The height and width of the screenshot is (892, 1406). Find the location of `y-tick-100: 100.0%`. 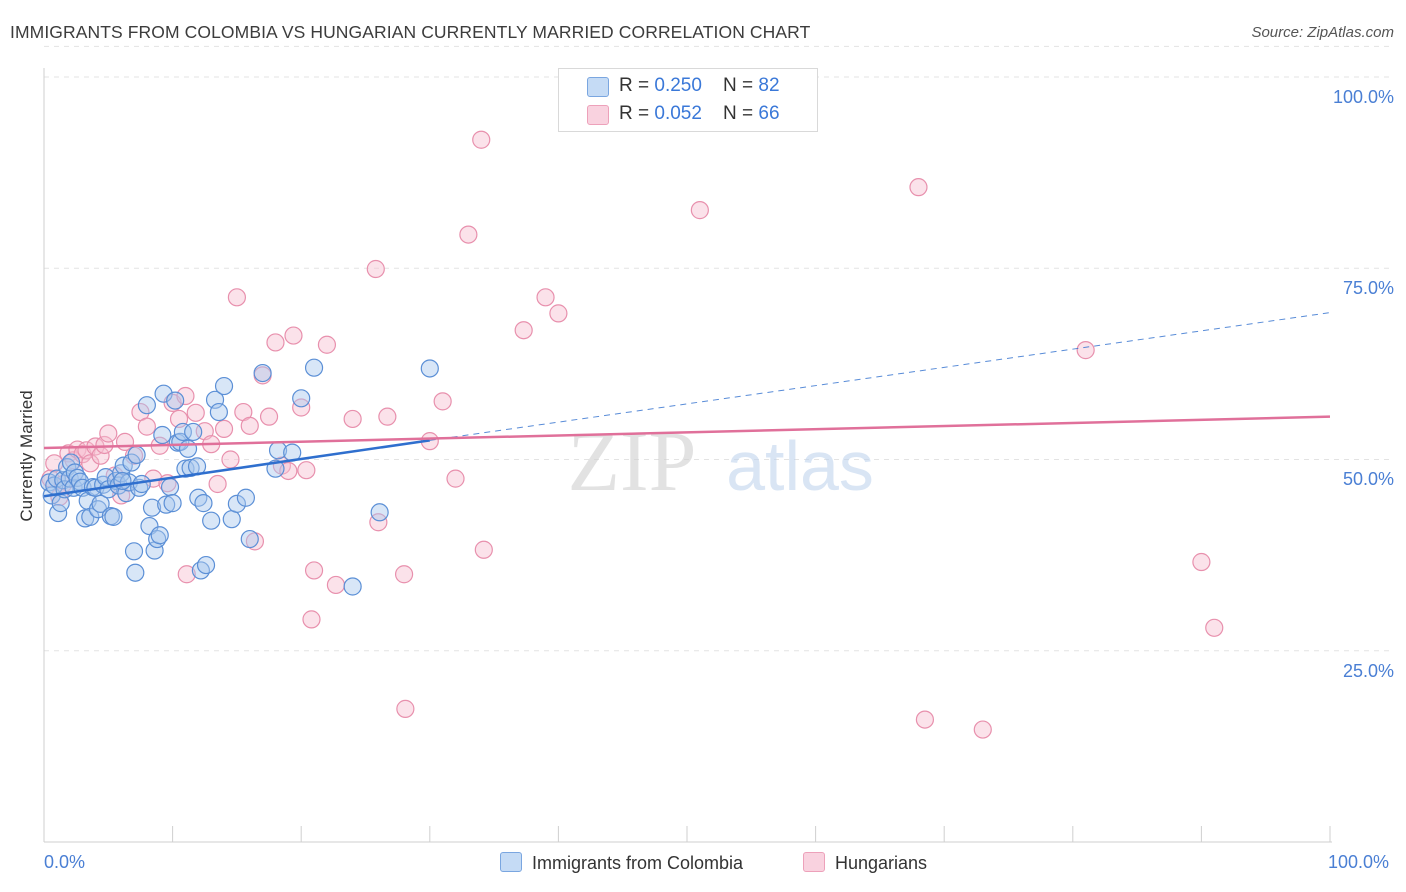

y-tick-100: 100.0% is located at coordinates (1363, 97).